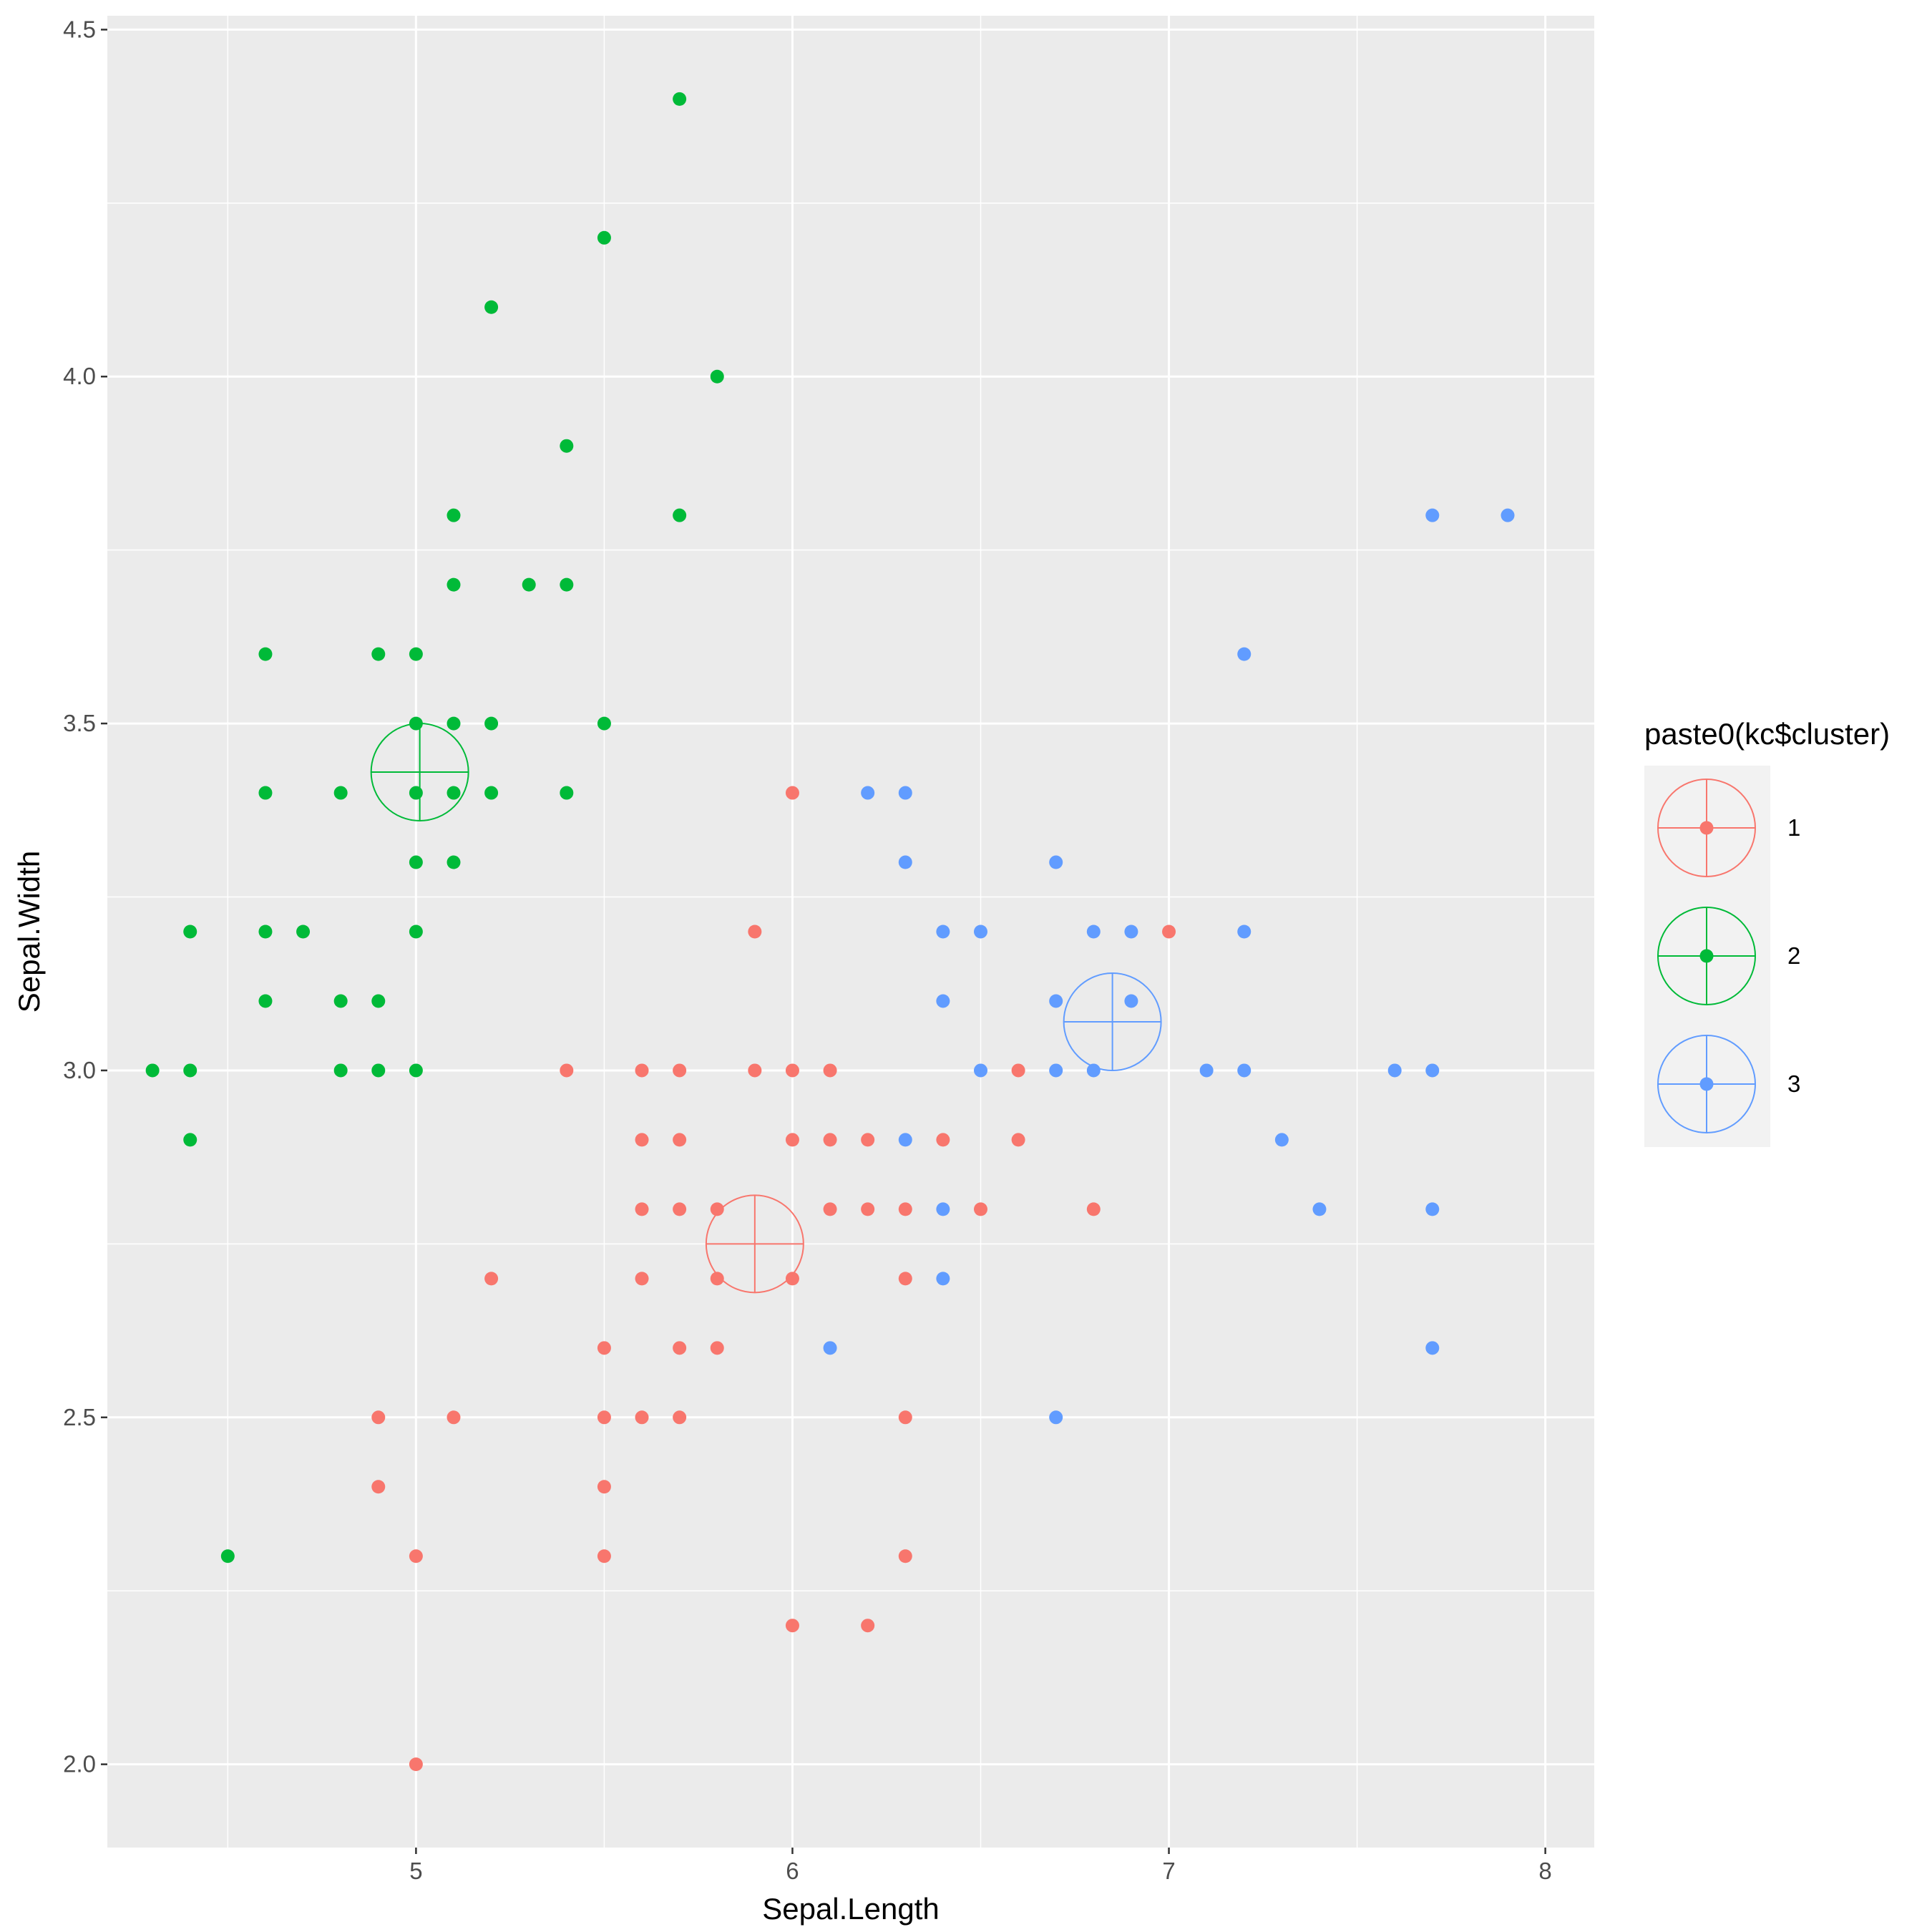 This screenshot has width=1932, height=1932. What do you see at coordinates (792, 1871) in the screenshot?
I see `x-tick-label: 6` at bounding box center [792, 1871].